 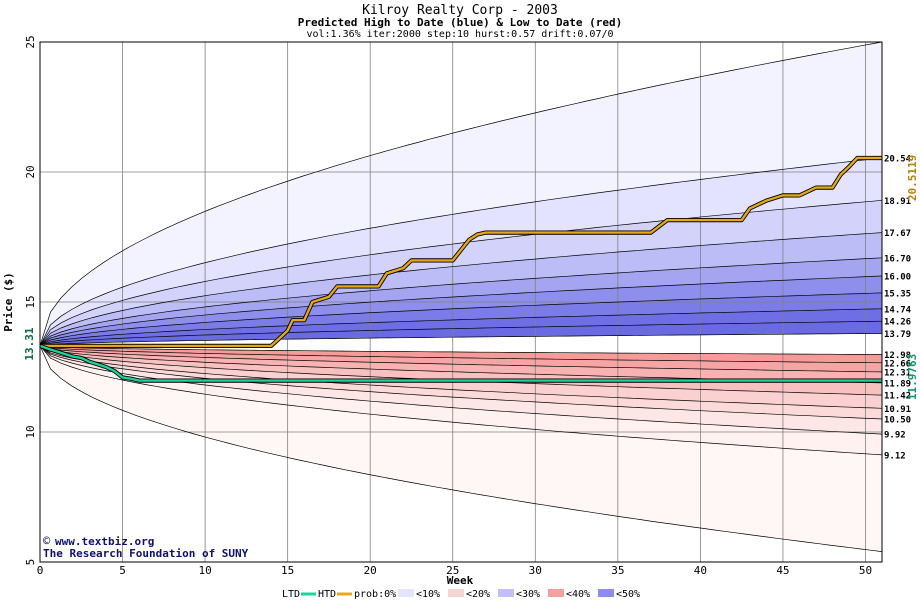 I want to click on watermark-org: The Research Foundation of SUNY, so click(x=146, y=553).